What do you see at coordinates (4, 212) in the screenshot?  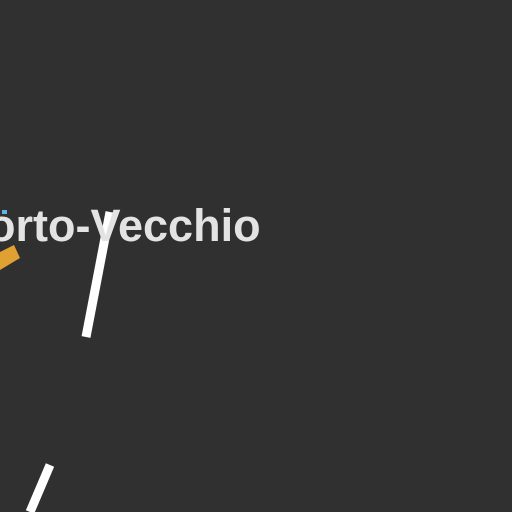 I see `map-marker-icon` at bounding box center [4, 212].